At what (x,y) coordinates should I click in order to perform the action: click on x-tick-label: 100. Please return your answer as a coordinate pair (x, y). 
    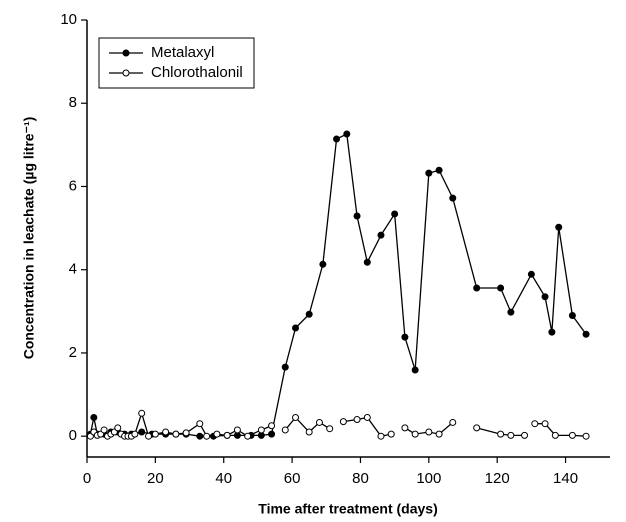
    Looking at the image, I should click on (428, 478).